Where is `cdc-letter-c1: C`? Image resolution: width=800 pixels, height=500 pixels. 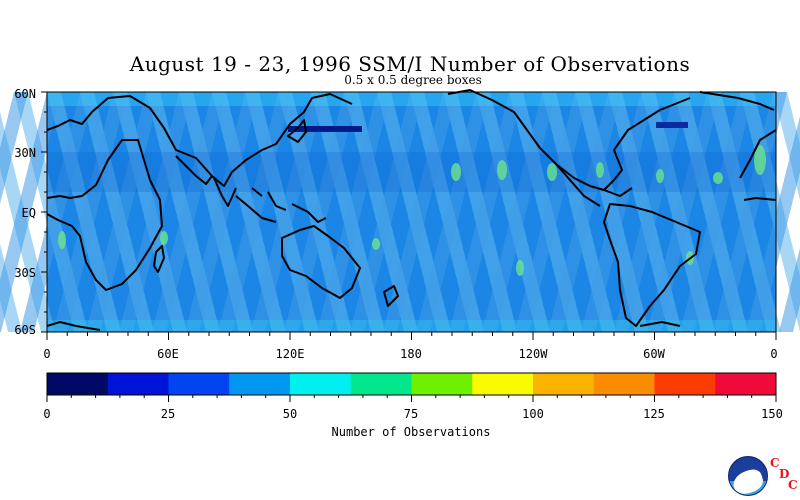 cdc-letter-c1: C is located at coordinates (775, 463).